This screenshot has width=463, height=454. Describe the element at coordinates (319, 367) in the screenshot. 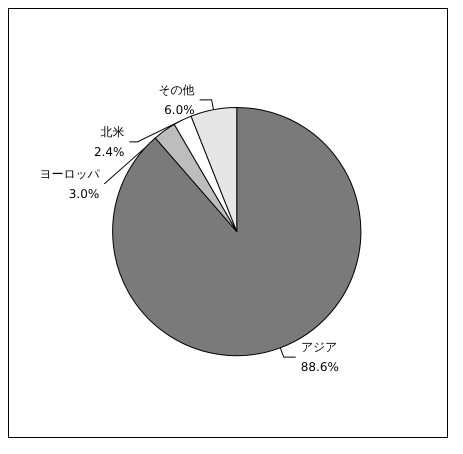

I see `data-label: 88.6%` at that location.